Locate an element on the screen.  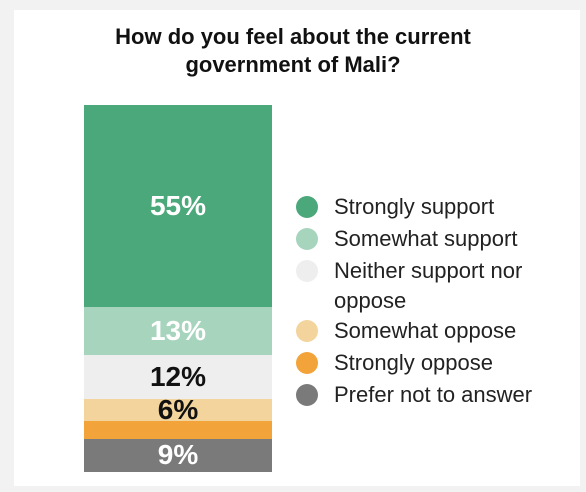
legend-item: Strongly oppose is located at coordinates (440, 363).